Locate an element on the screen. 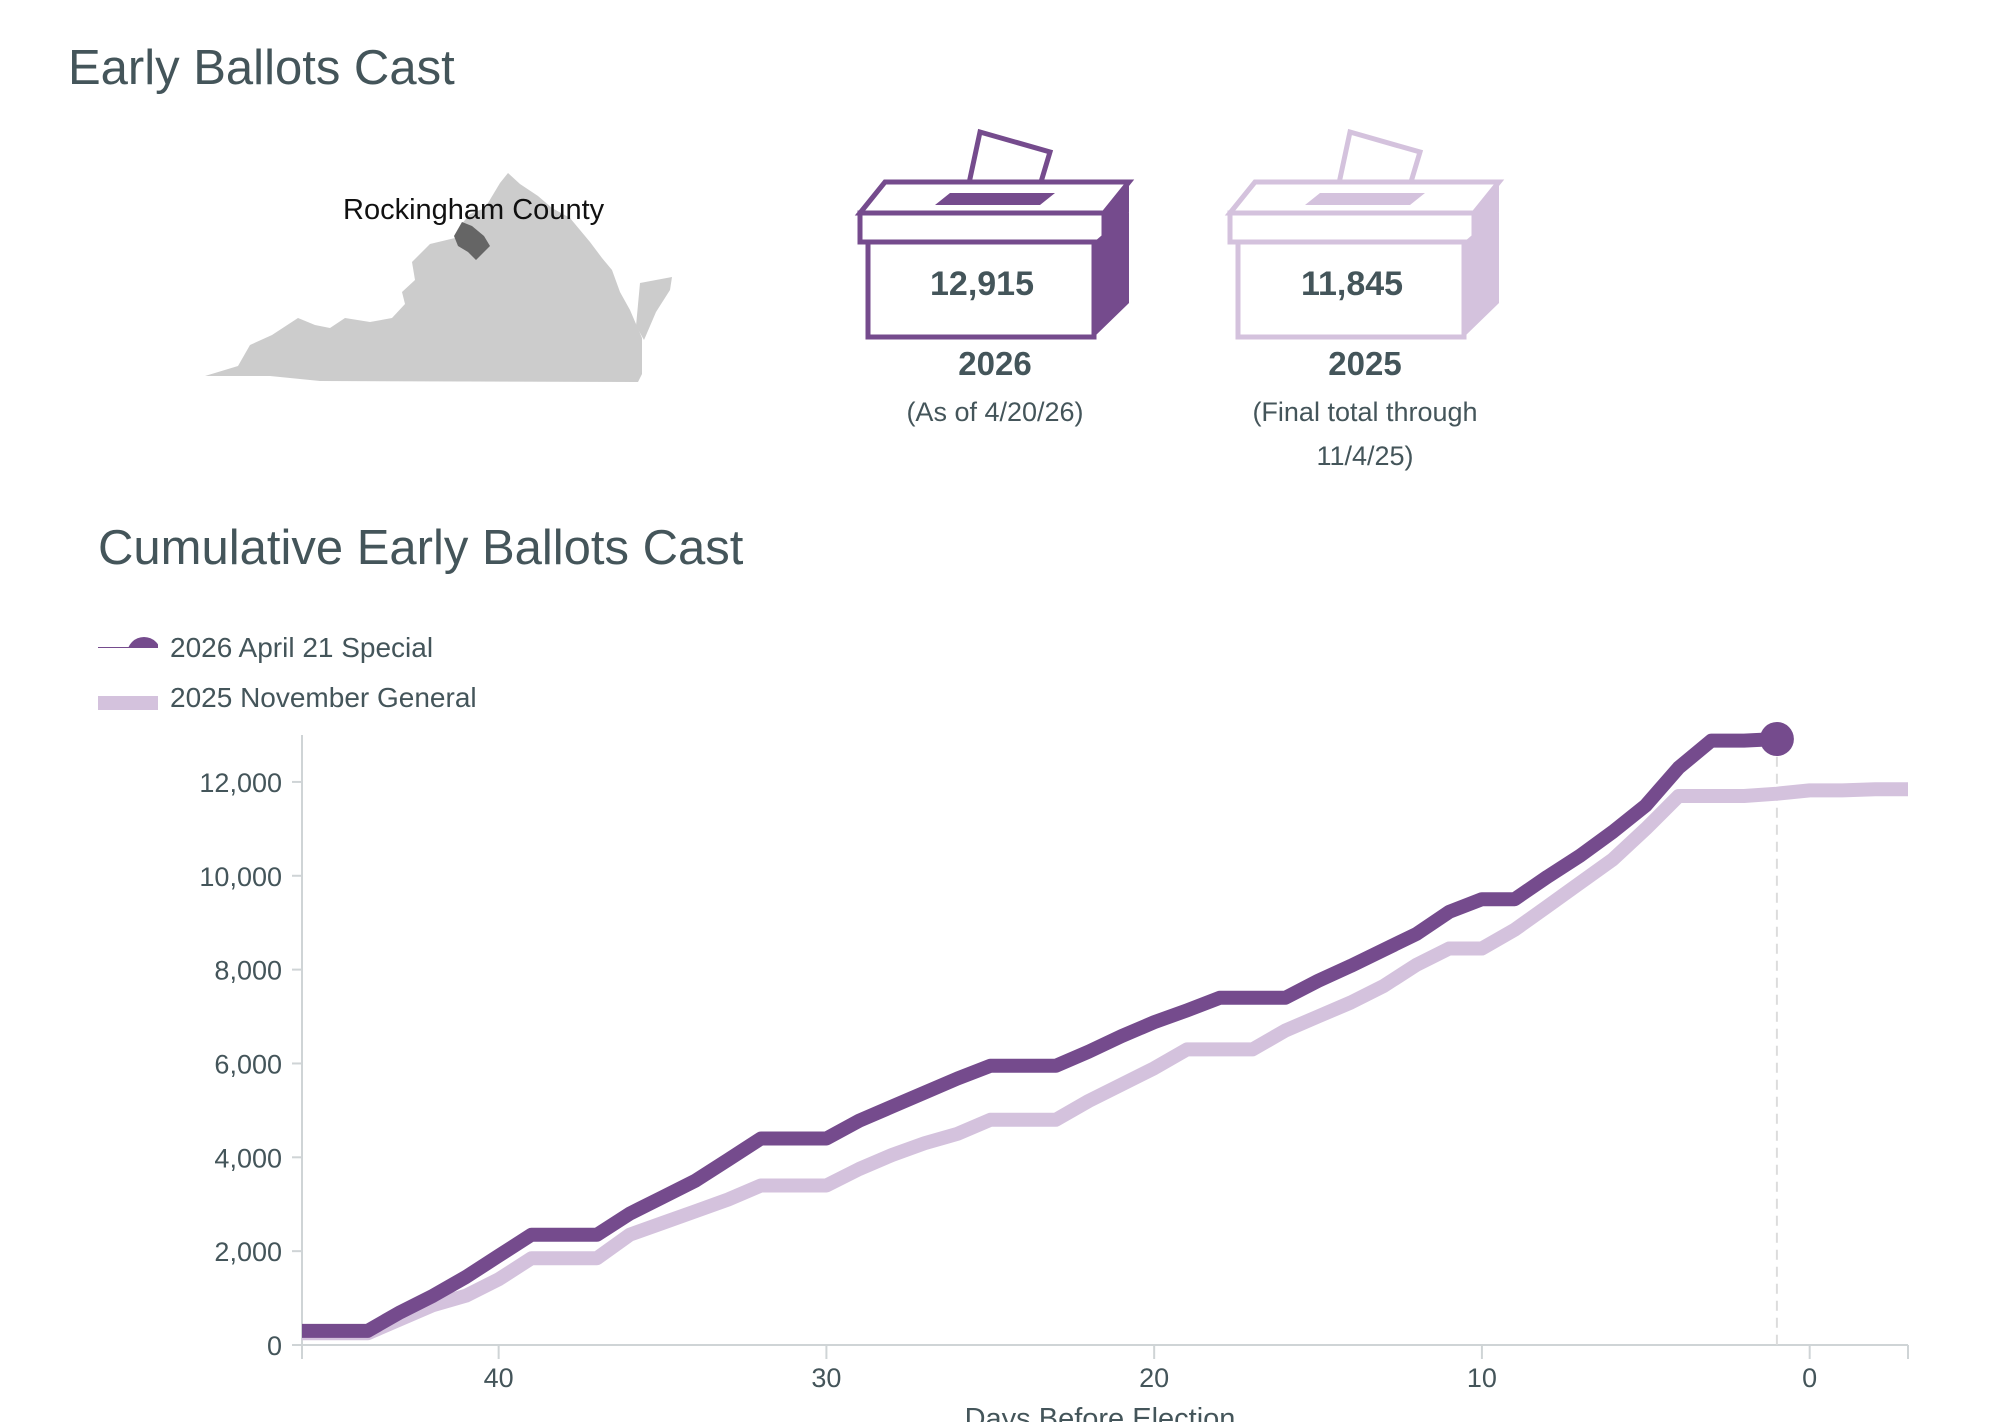 This screenshot has width=2014, height=1422. y-tick-label: 2,000 is located at coordinates (248, 1252).